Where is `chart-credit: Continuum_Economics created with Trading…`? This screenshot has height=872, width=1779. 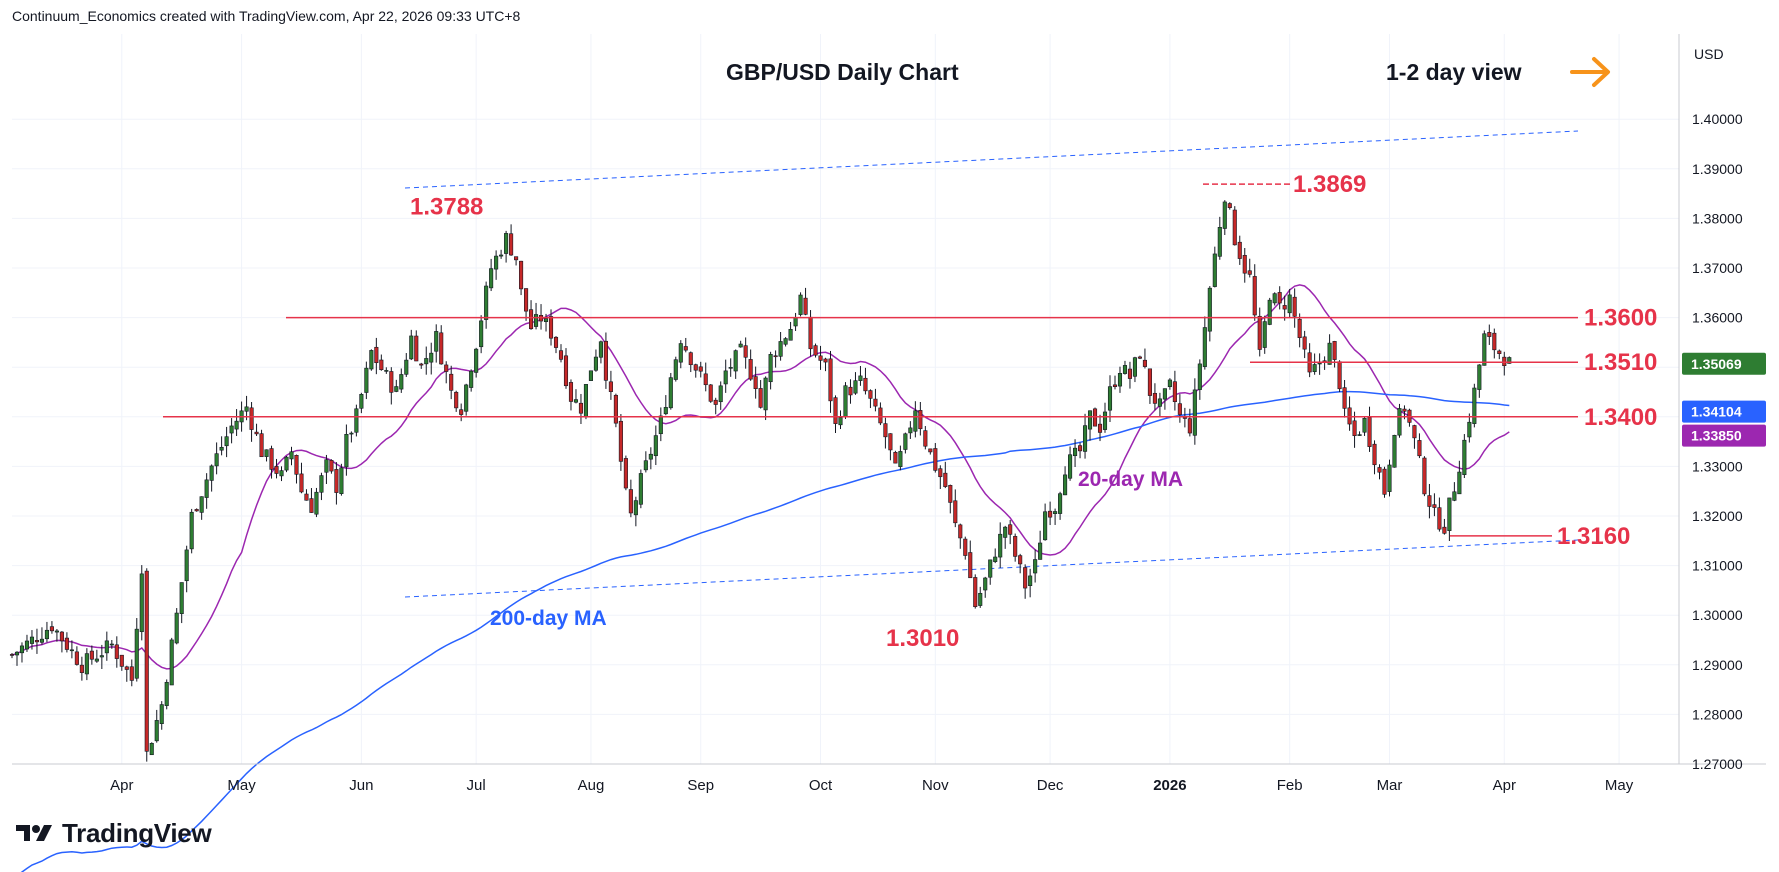
chart-credit: Continuum_Economics created with Trading… is located at coordinates (266, 16).